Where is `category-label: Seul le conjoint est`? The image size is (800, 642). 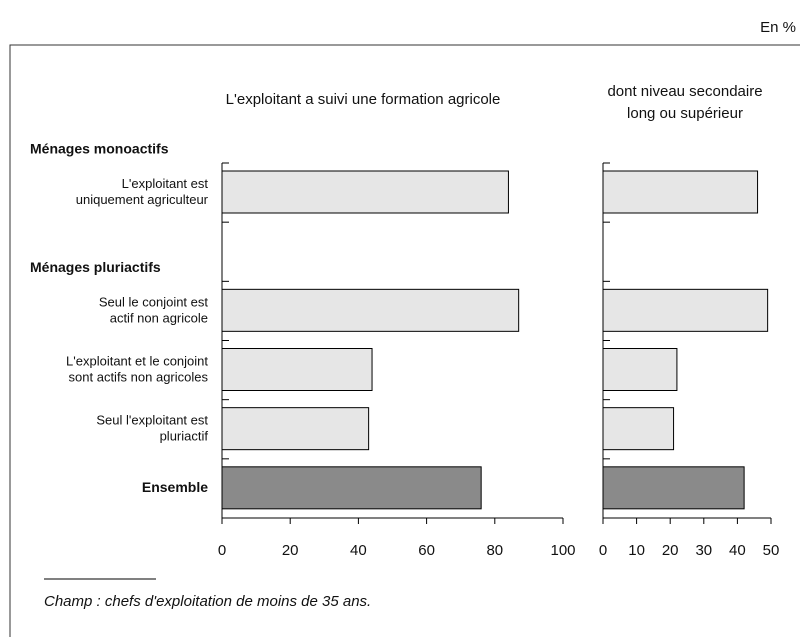
category-label: Seul le conjoint est is located at coordinates (154, 301).